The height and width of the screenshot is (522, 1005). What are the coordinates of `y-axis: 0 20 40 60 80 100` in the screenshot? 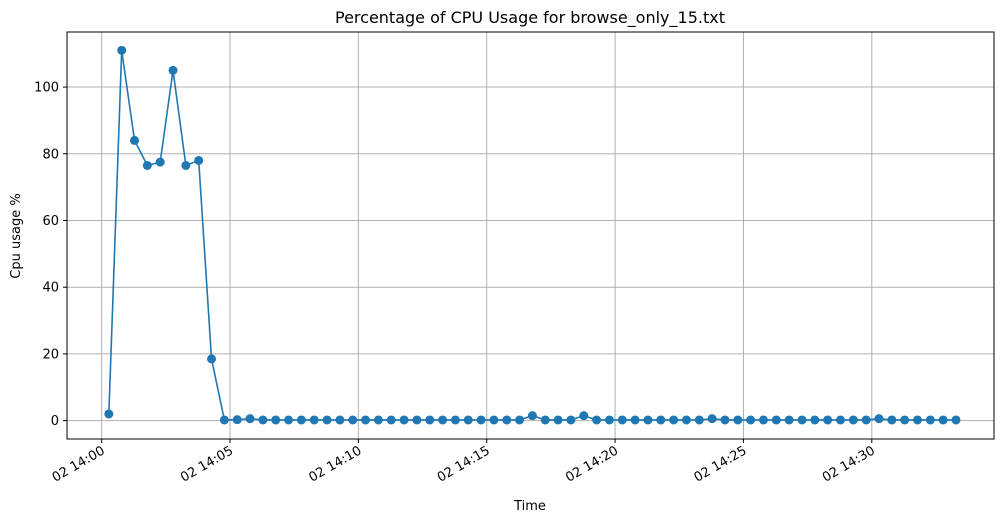 It's located at (50, 255).